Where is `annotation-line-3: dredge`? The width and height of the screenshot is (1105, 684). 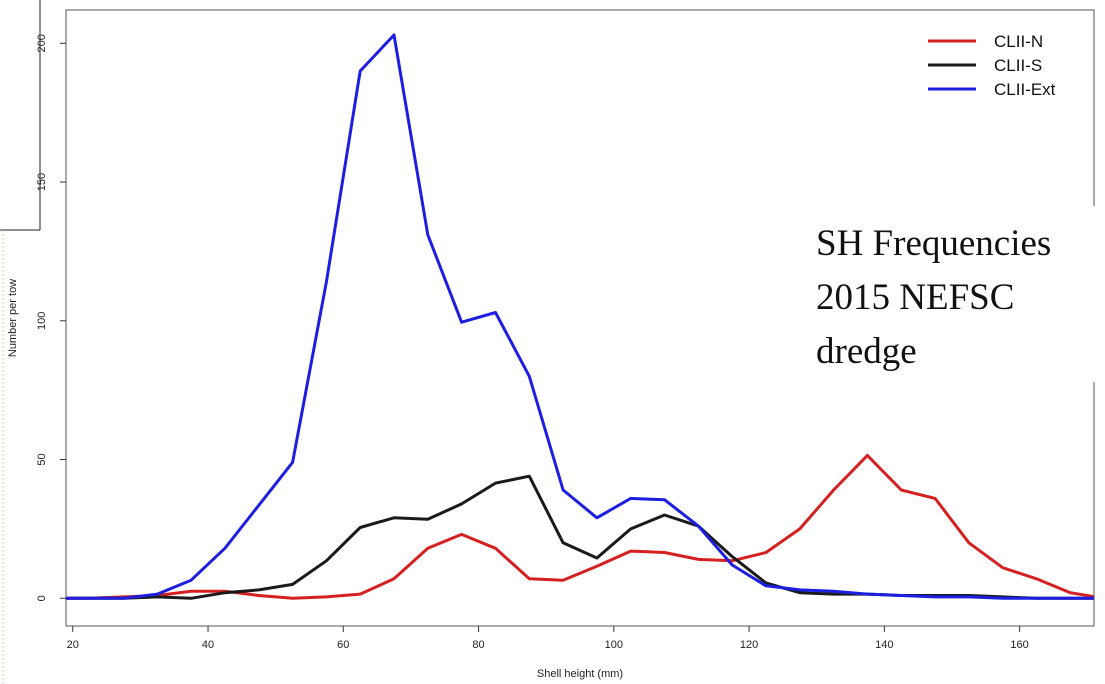 annotation-line-3: dredge is located at coordinates (866, 351).